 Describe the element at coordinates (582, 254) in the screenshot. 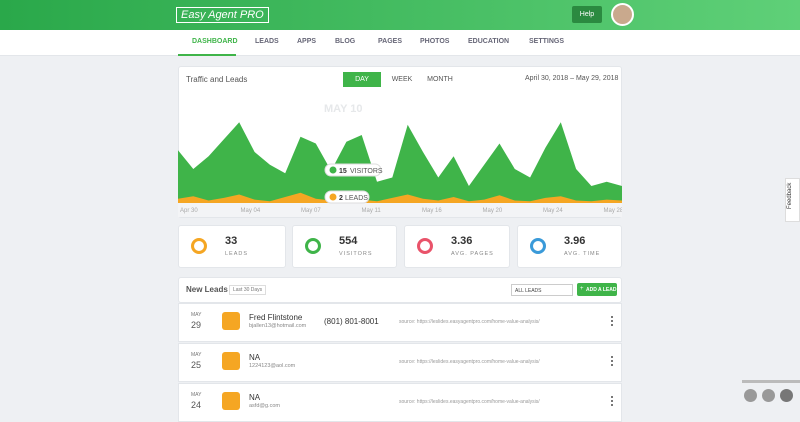

I see `stat-label: AVG. TIME` at that location.